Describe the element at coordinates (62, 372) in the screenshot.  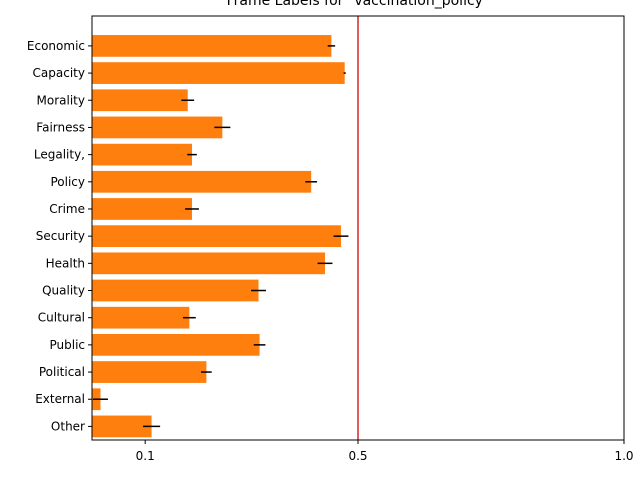
I see `y-tick-label-12: Political` at that location.